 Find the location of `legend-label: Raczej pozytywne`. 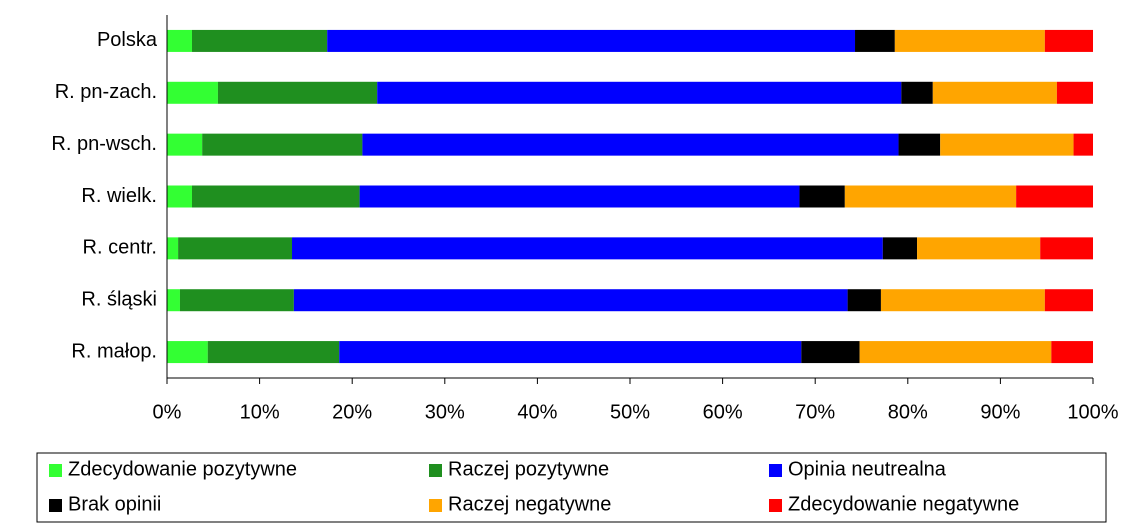

legend-label: Raczej pozytywne is located at coordinates (528, 469).